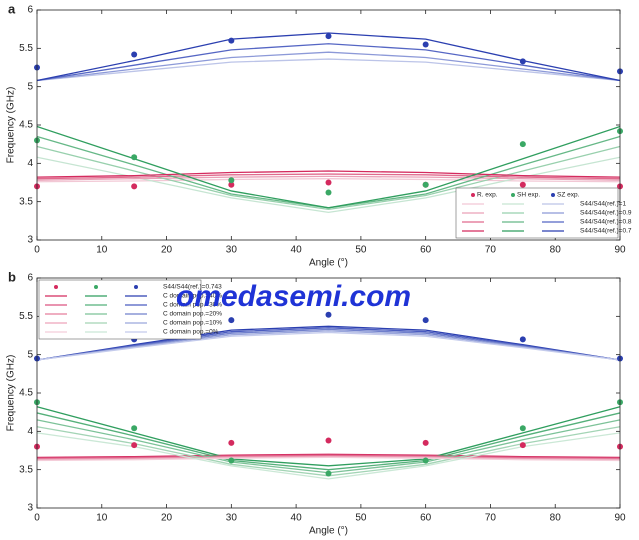 This screenshot has height=540, width=639. What do you see at coordinates (192, 314) in the screenshot?
I see `legend-label: C domain pop.=20%` at bounding box center [192, 314].